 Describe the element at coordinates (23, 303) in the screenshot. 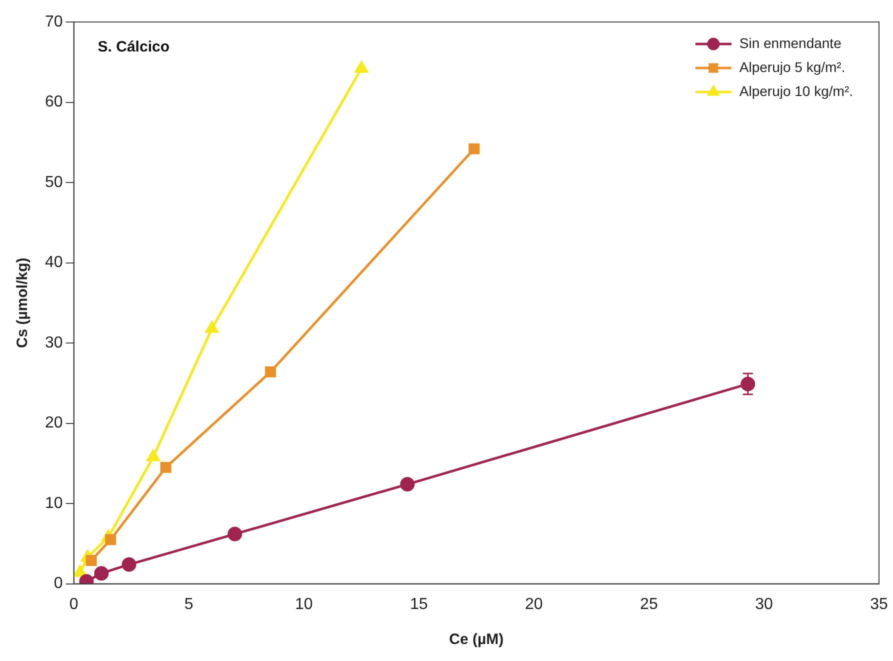

I see `y-axis-title: Cs (µmol/kg)` at that location.